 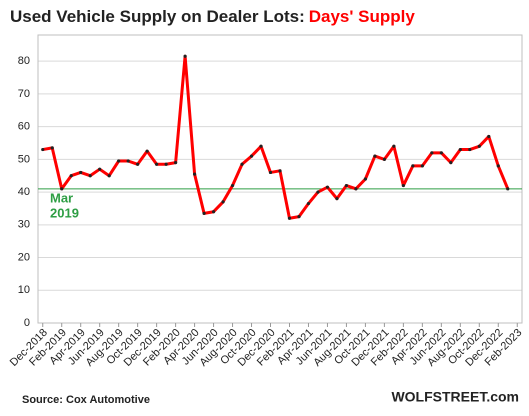 I want to click on y-tick-label: 70, so click(x=24, y=94).